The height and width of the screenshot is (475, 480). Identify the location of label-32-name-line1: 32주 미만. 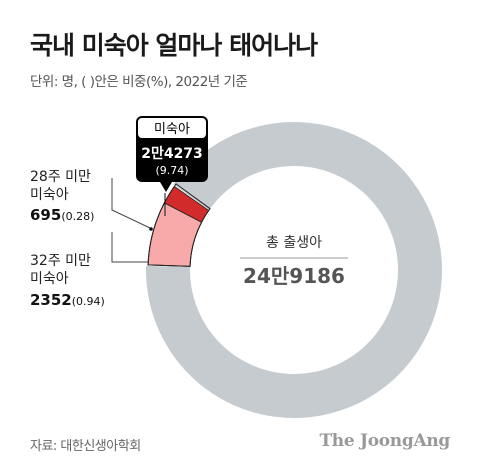
(60, 261).